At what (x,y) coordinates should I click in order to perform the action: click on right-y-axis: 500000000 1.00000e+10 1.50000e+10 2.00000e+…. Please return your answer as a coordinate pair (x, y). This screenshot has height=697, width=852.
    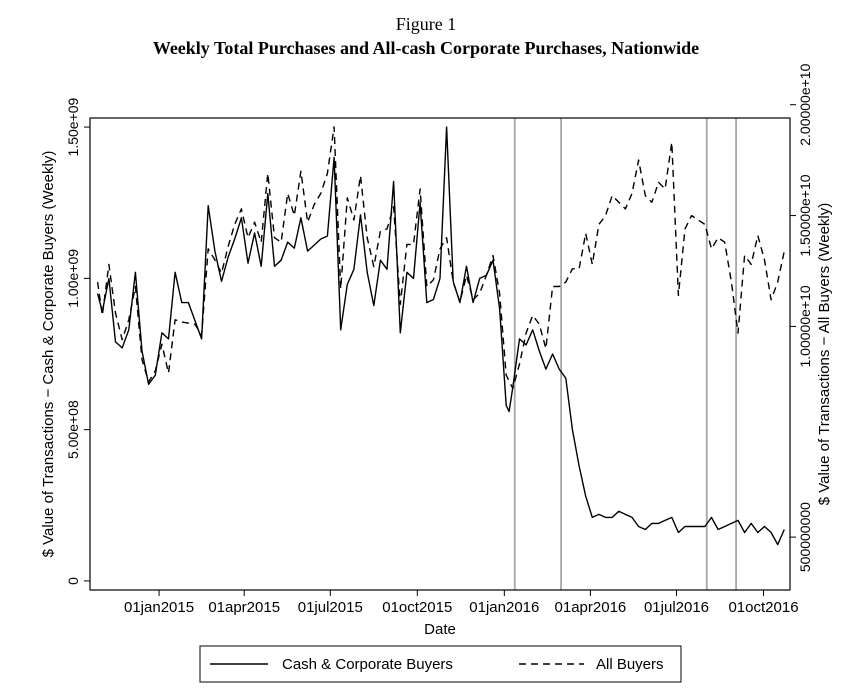
    Looking at the image, I should click on (801, 317).